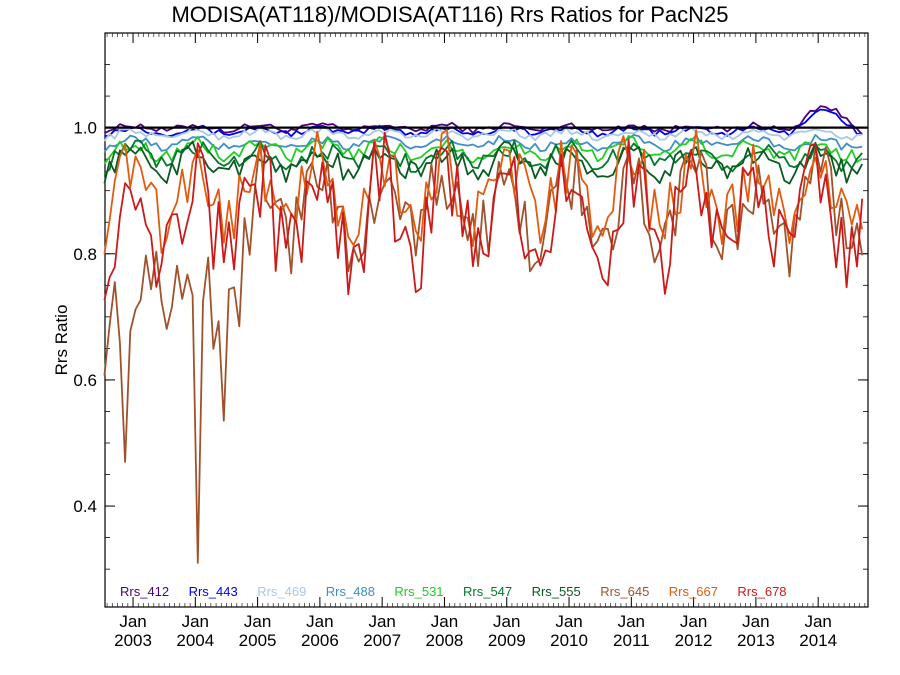 This screenshot has width=900, height=675. What do you see at coordinates (418, 591) in the screenshot?
I see `legend-entry-rrs_531: Rrs_531` at bounding box center [418, 591].